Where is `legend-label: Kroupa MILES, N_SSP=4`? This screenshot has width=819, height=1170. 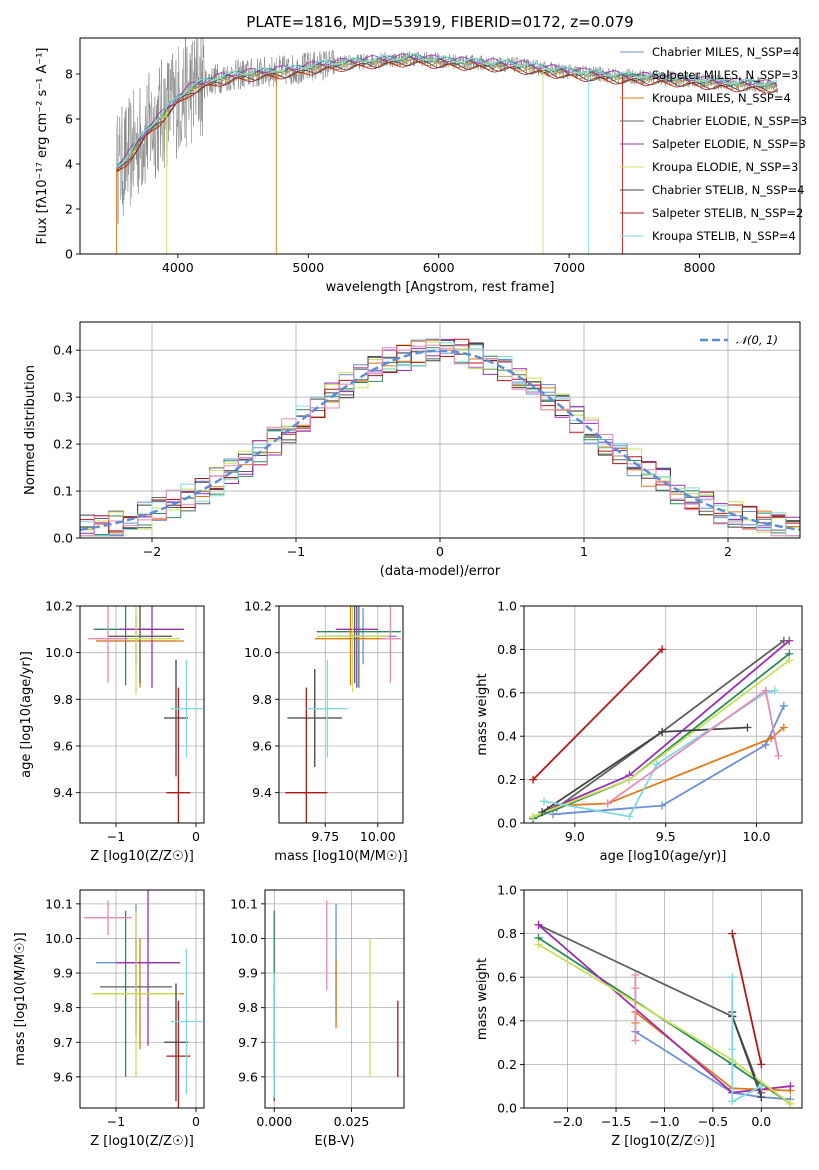 legend-label: Kroupa MILES, N_SSP=4 is located at coordinates (721, 98).